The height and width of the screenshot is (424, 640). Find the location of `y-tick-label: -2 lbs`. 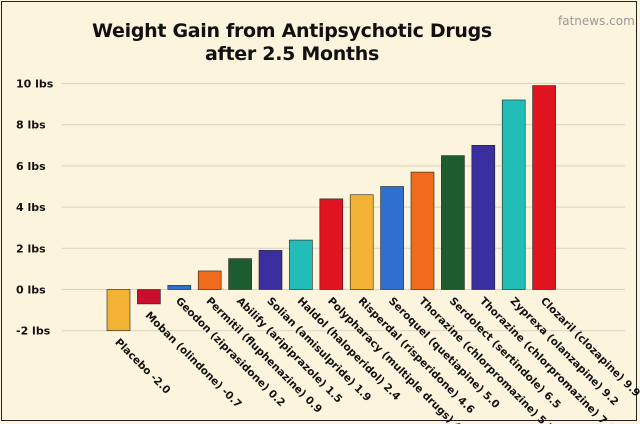

y-tick-label: -2 lbs is located at coordinates (33, 331).